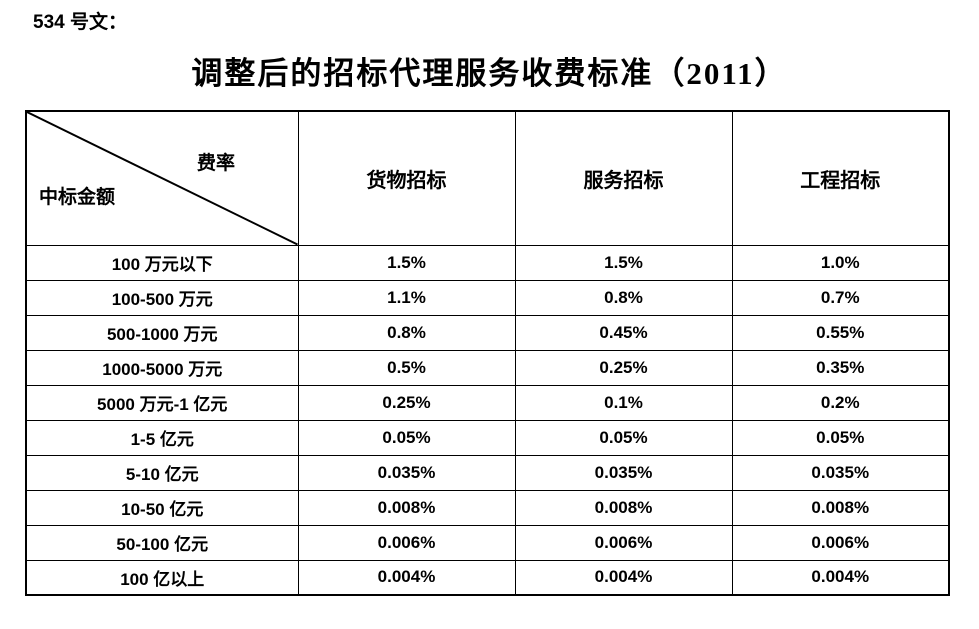 The width and height of the screenshot is (979, 629). I want to click on row-label: 50-100 亿元, so click(162, 542).